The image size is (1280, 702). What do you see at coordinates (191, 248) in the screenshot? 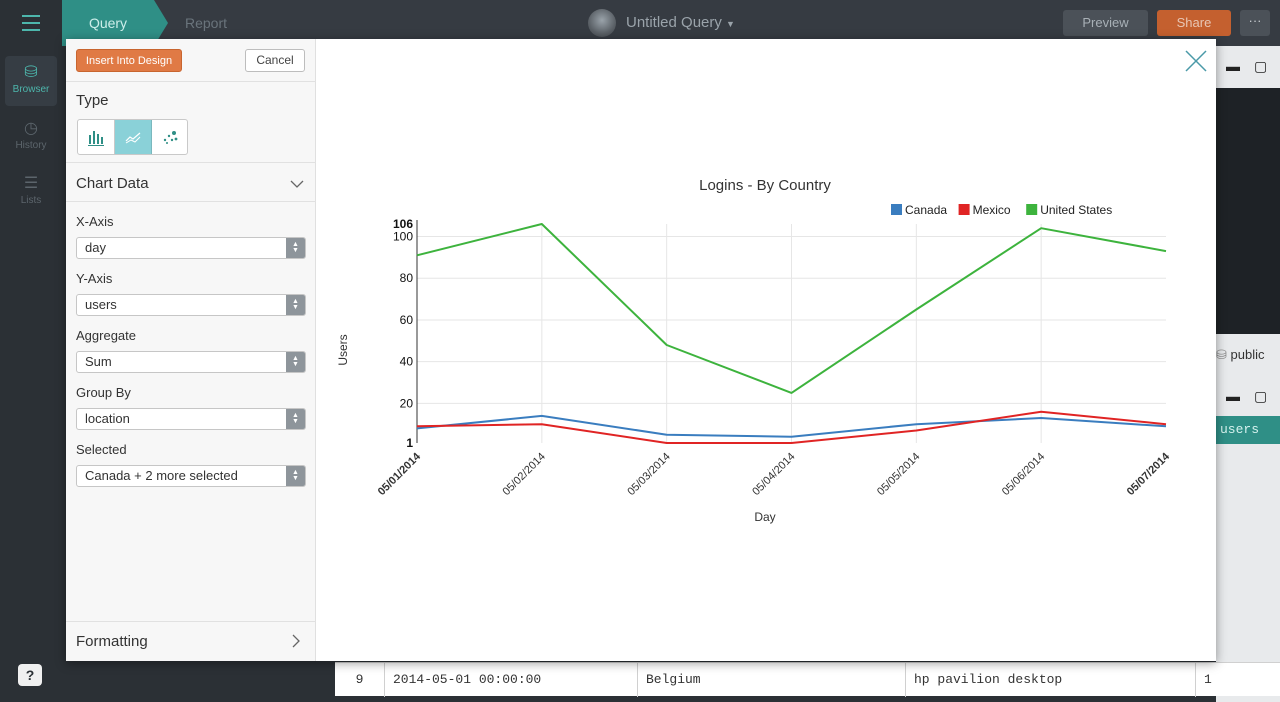
I see `x-axis-select: day ▲ ▼` at bounding box center [191, 248].